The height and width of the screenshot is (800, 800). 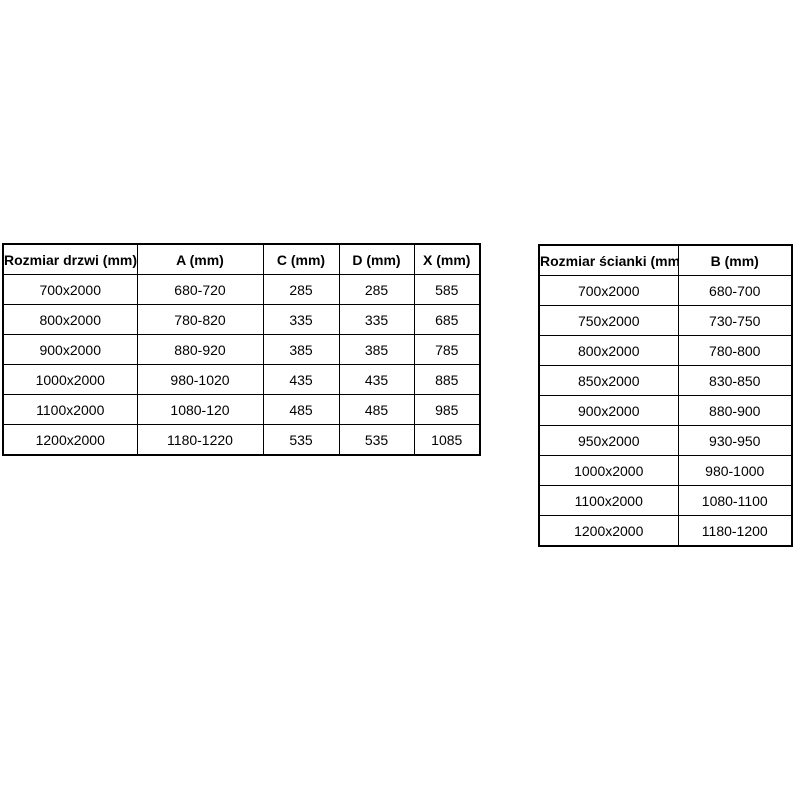 What do you see at coordinates (447, 440) in the screenshot?
I see `table-cell: 1085` at bounding box center [447, 440].